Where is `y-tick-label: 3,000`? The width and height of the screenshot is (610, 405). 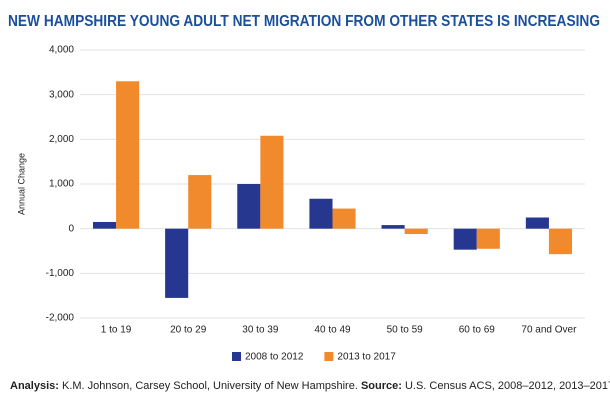 y-tick-label: 3,000 is located at coordinates (61, 94).